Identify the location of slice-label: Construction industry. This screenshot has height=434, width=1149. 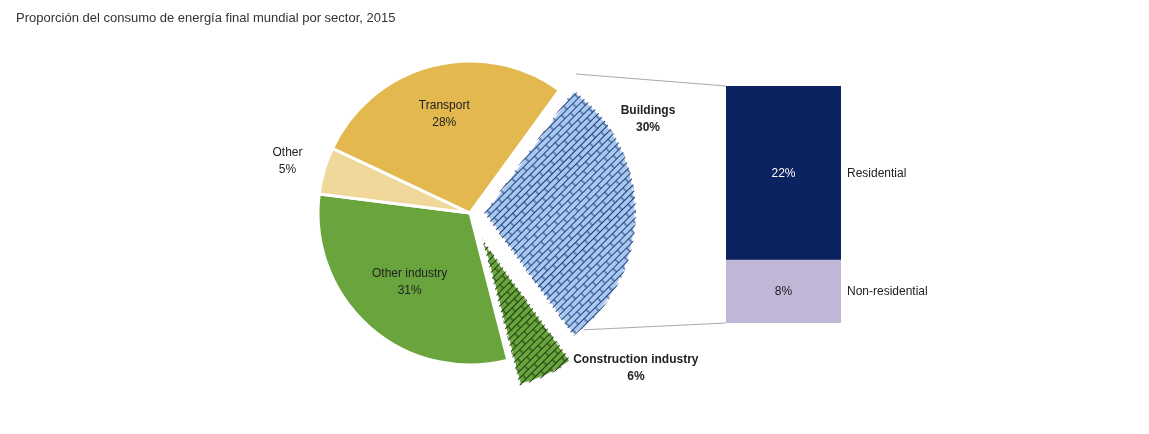
(636, 358).